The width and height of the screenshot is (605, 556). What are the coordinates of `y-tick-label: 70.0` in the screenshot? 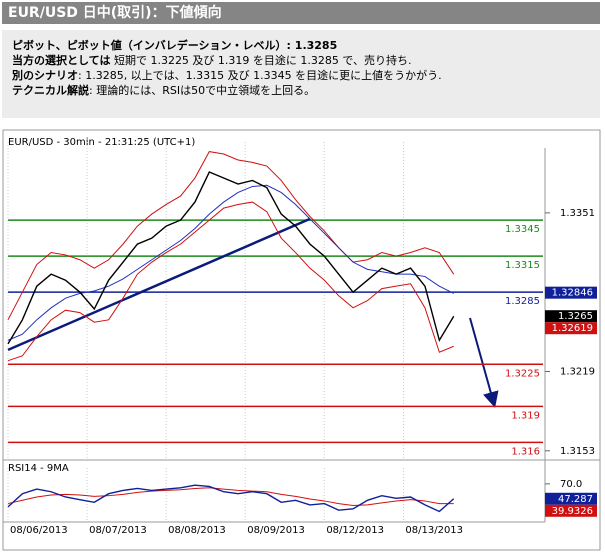 It's located at (571, 484).